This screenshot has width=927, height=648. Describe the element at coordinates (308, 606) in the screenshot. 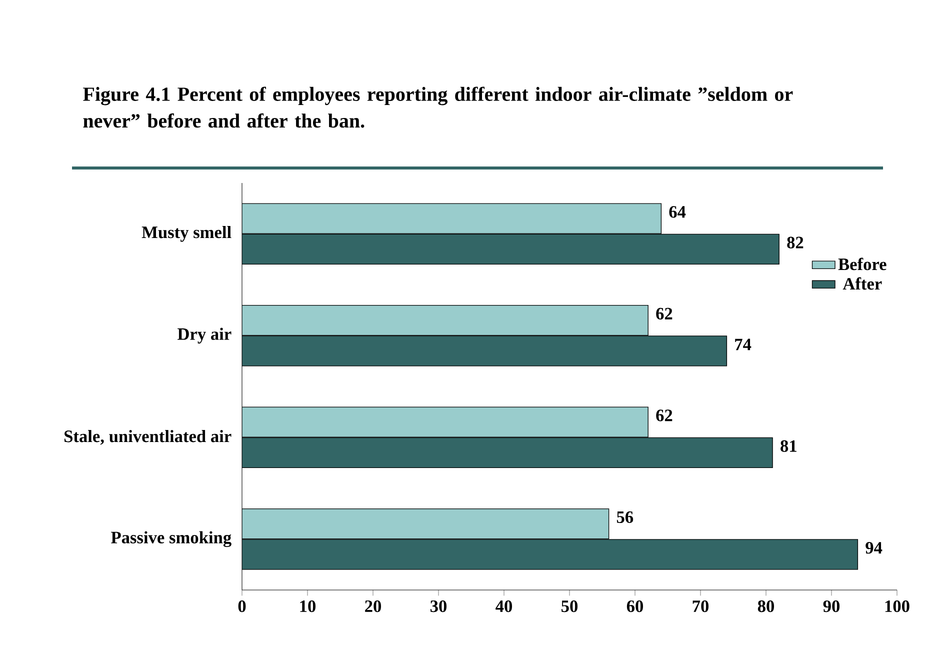

I see `x-tick-label: 10` at that location.